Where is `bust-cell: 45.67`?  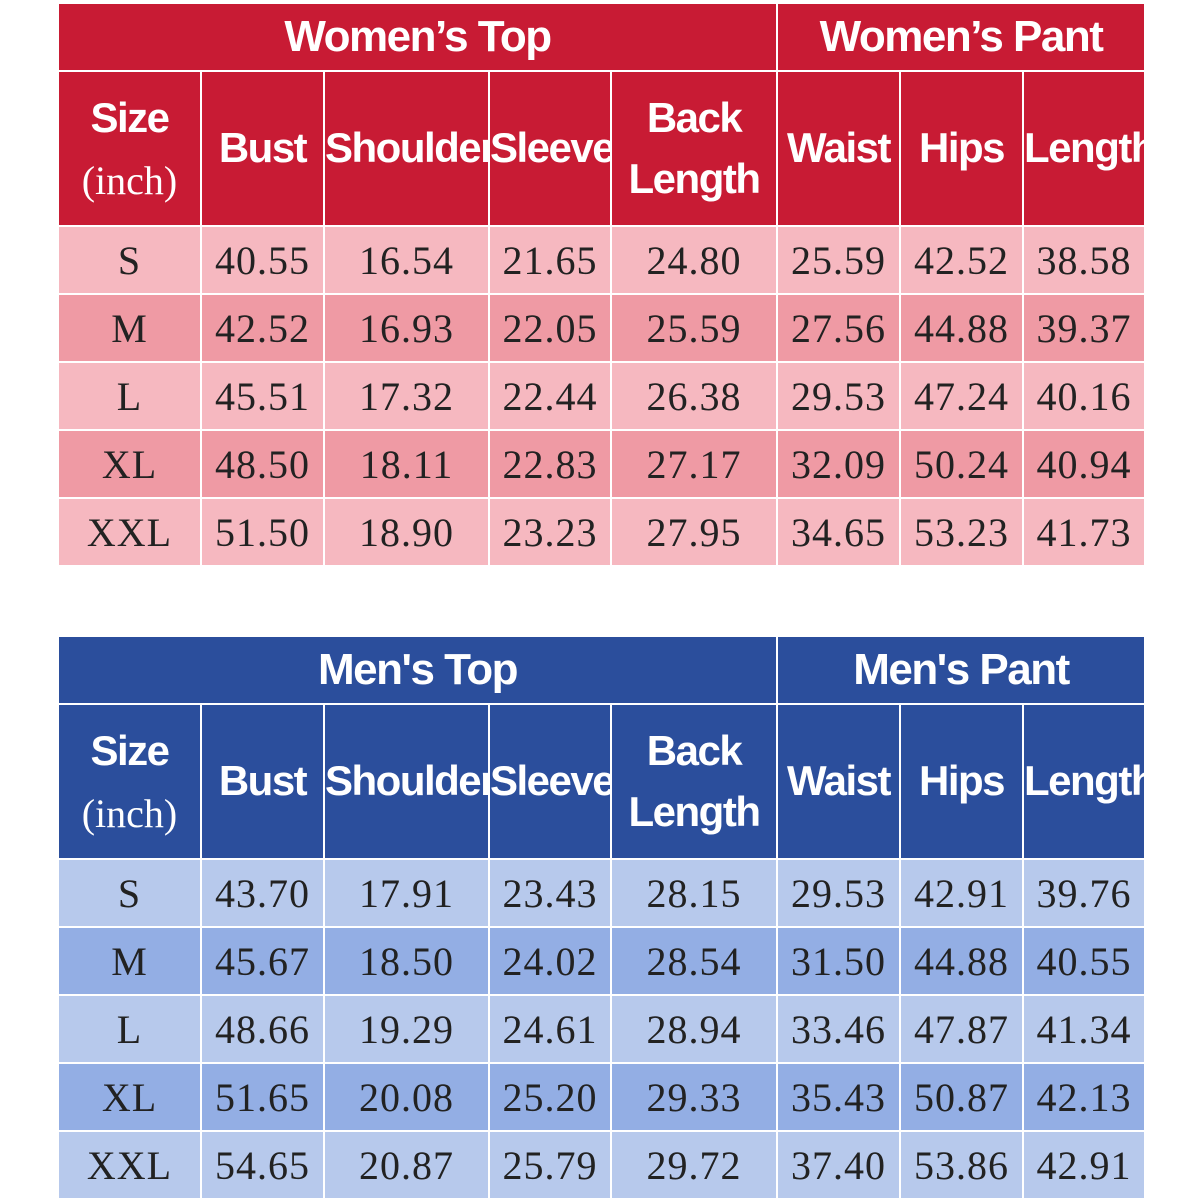
bust-cell: 45.67 is located at coordinates (262, 961).